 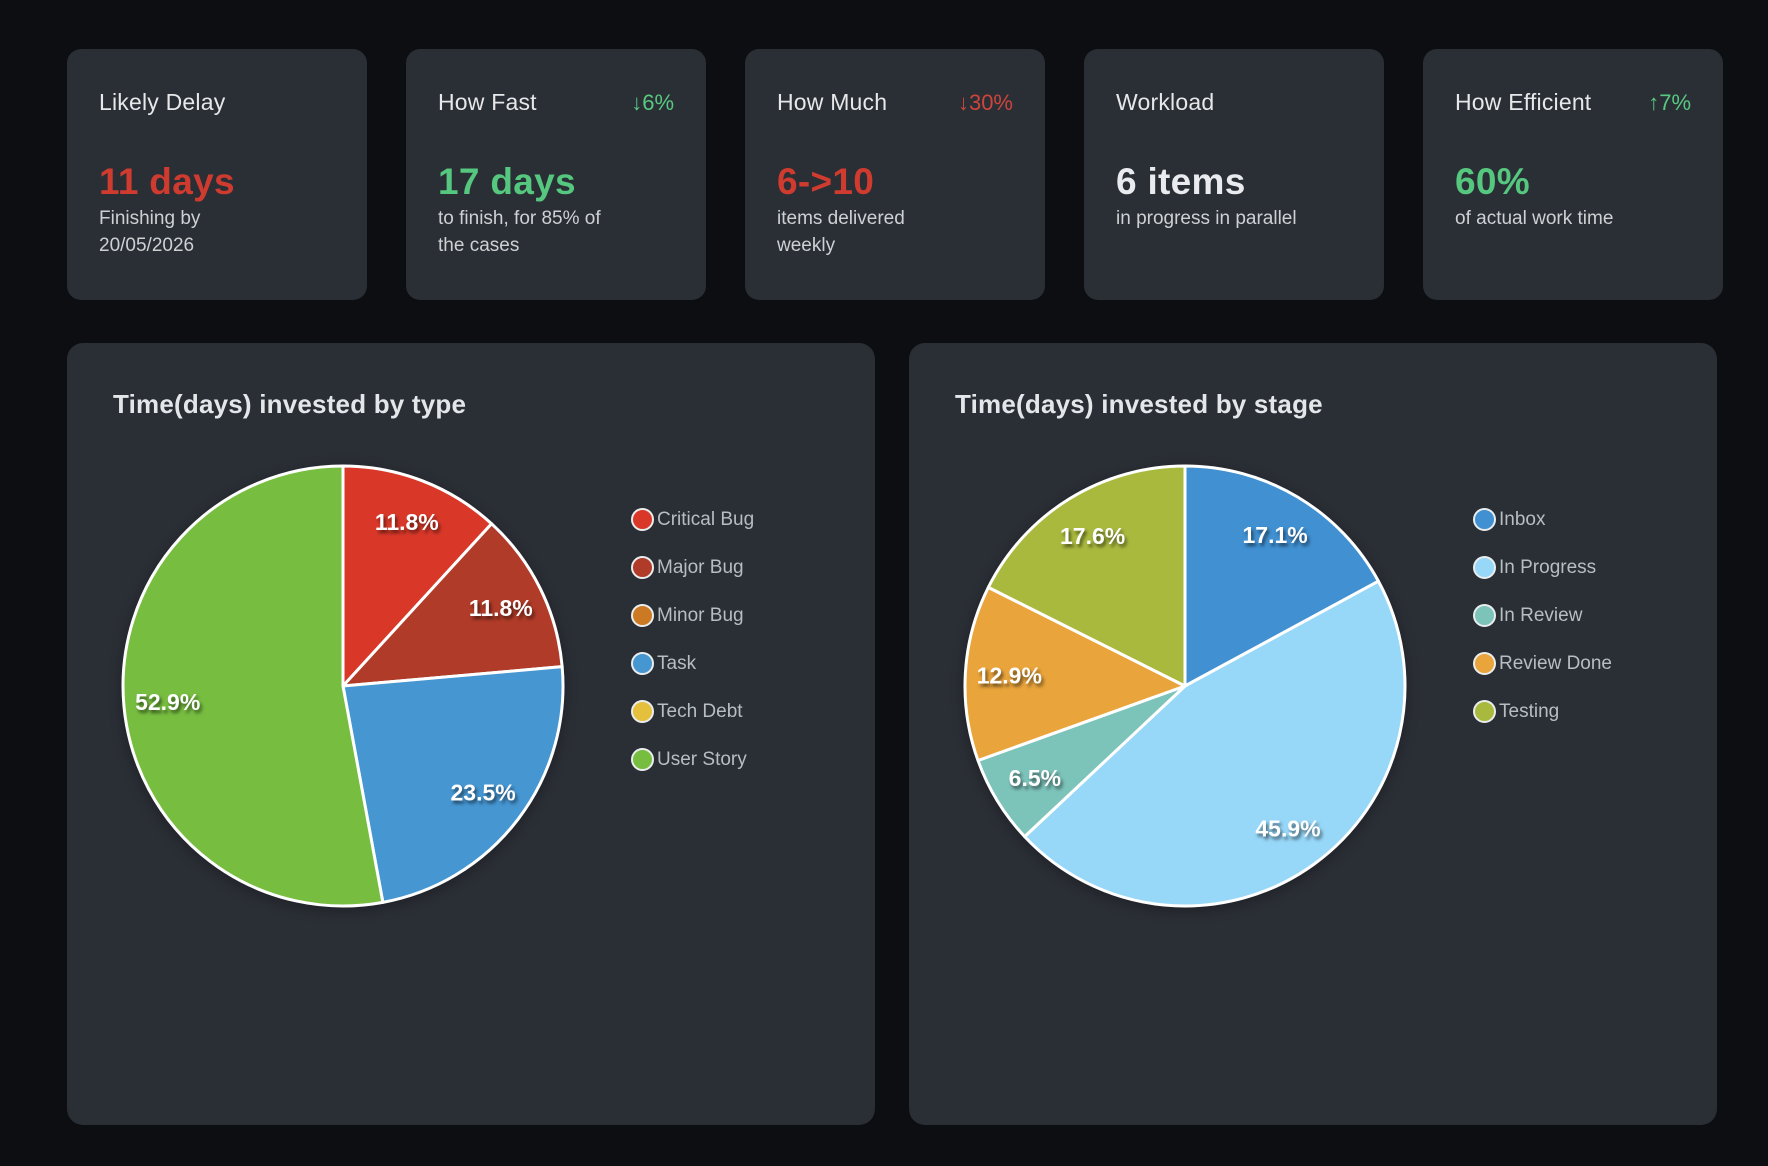 I want to click on kpi-title-row: How Much ↓30%, so click(x=895, y=102).